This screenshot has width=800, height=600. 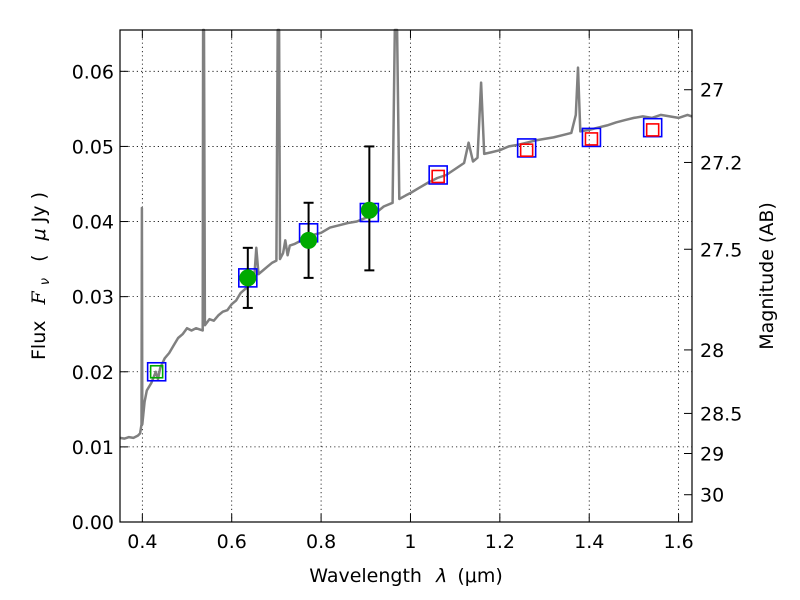 What do you see at coordinates (93, 223) in the screenshot?
I see `y-tick-label: 0.04` at bounding box center [93, 223].